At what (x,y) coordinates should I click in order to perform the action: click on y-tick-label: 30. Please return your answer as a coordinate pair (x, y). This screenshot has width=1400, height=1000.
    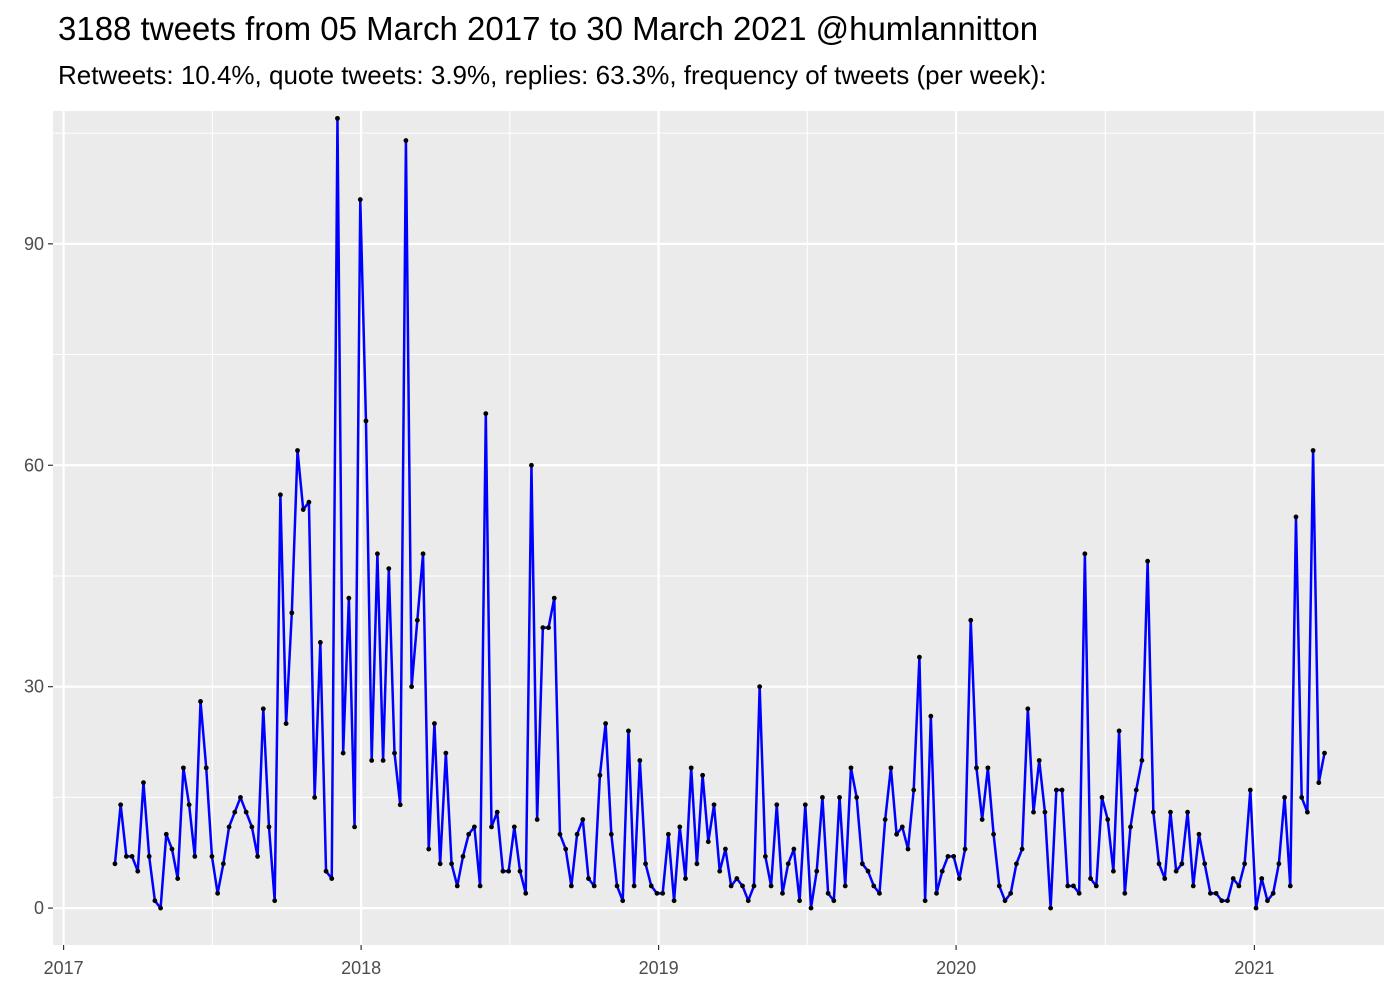
    Looking at the image, I should click on (34, 687).